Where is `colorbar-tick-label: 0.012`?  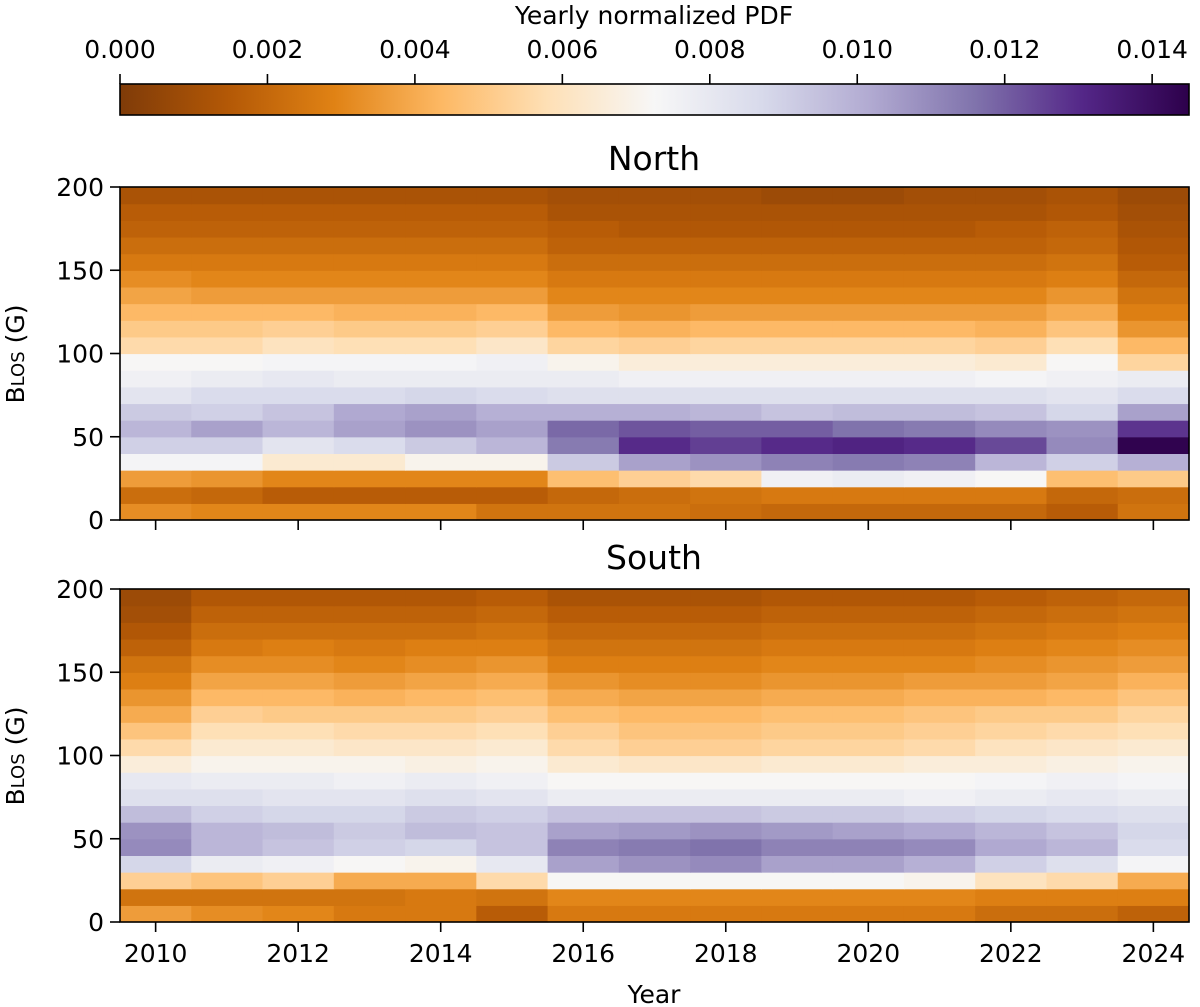 colorbar-tick-label: 0.012 is located at coordinates (1005, 49).